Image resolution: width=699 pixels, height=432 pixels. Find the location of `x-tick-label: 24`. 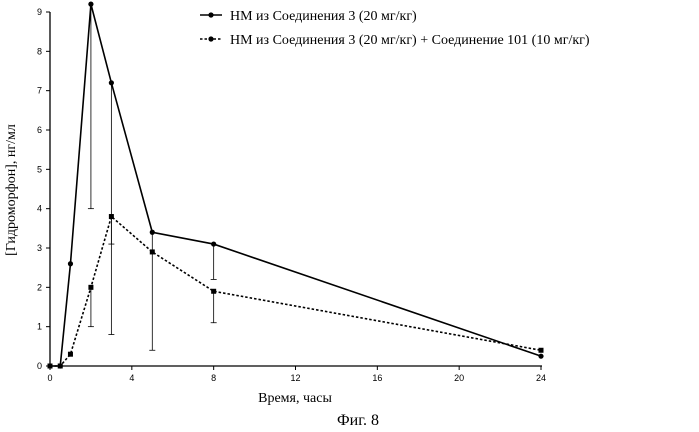

x-tick-label: 24 is located at coordinates (541, 378).